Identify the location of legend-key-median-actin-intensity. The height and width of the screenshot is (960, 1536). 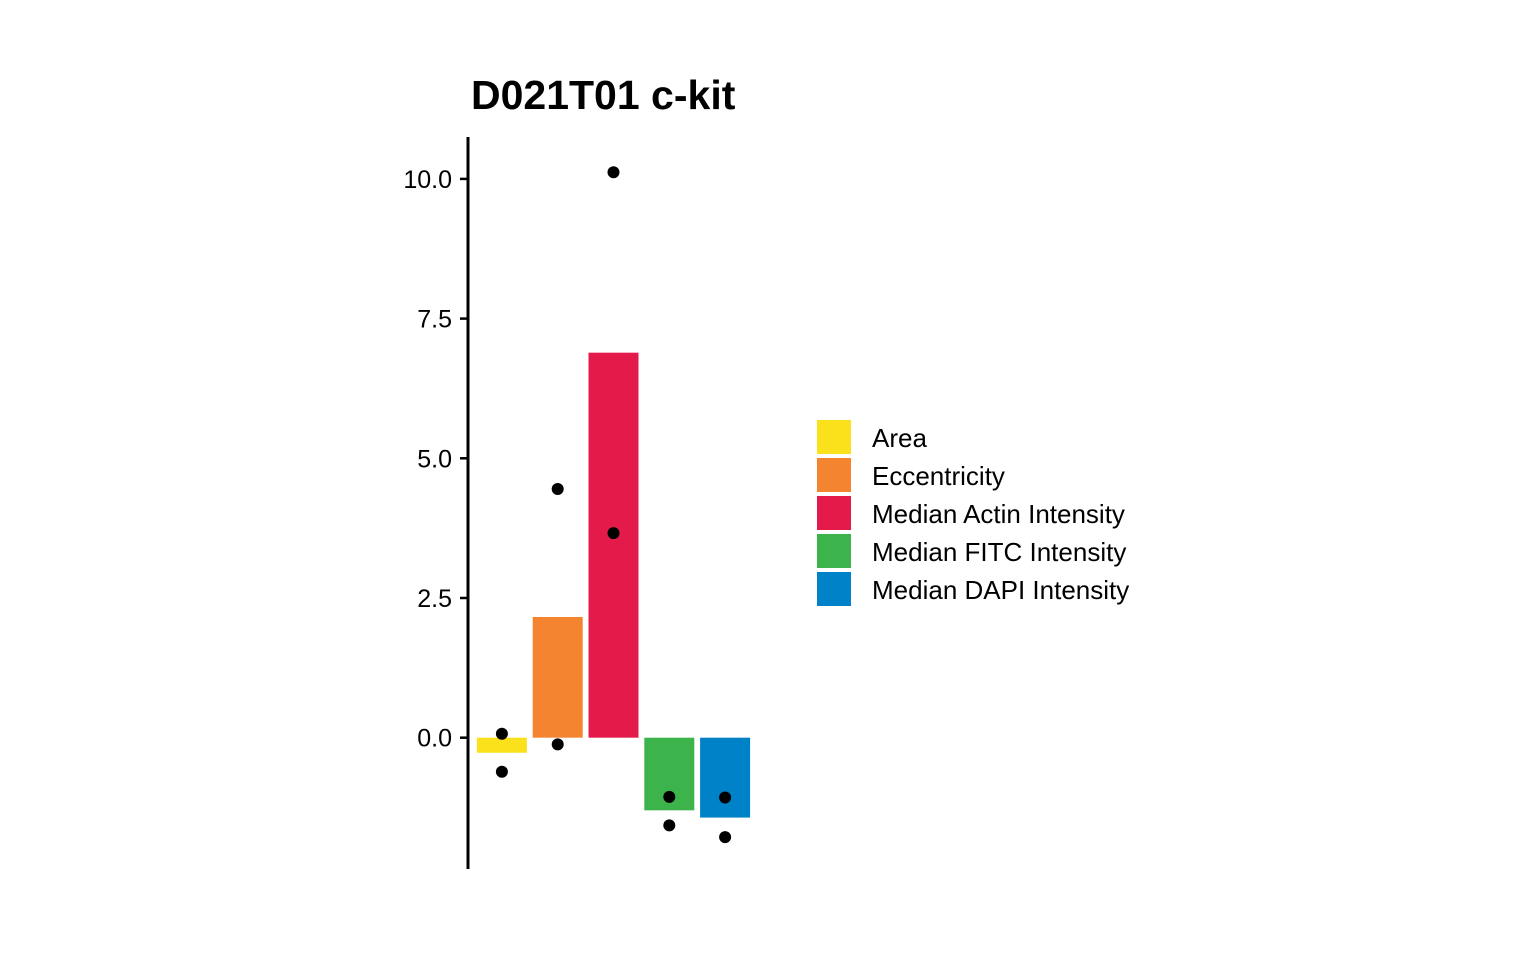
(834, 513).